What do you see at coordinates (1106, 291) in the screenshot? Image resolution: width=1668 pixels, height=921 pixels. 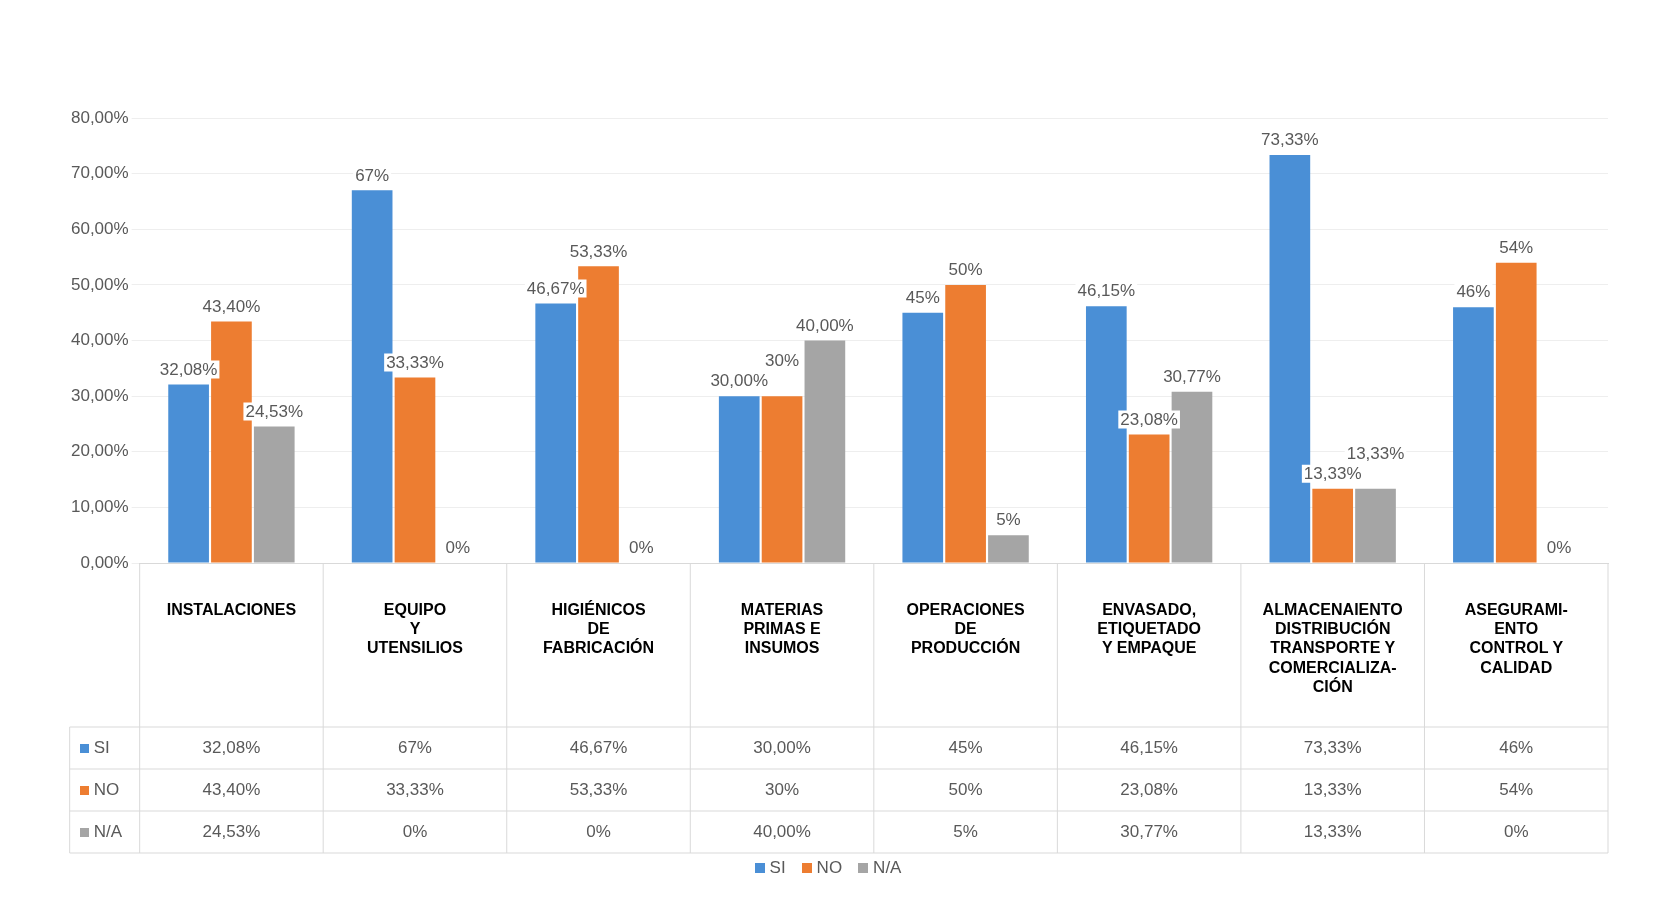 I see `text: 46,15%` at bounding box center [1106, 291].